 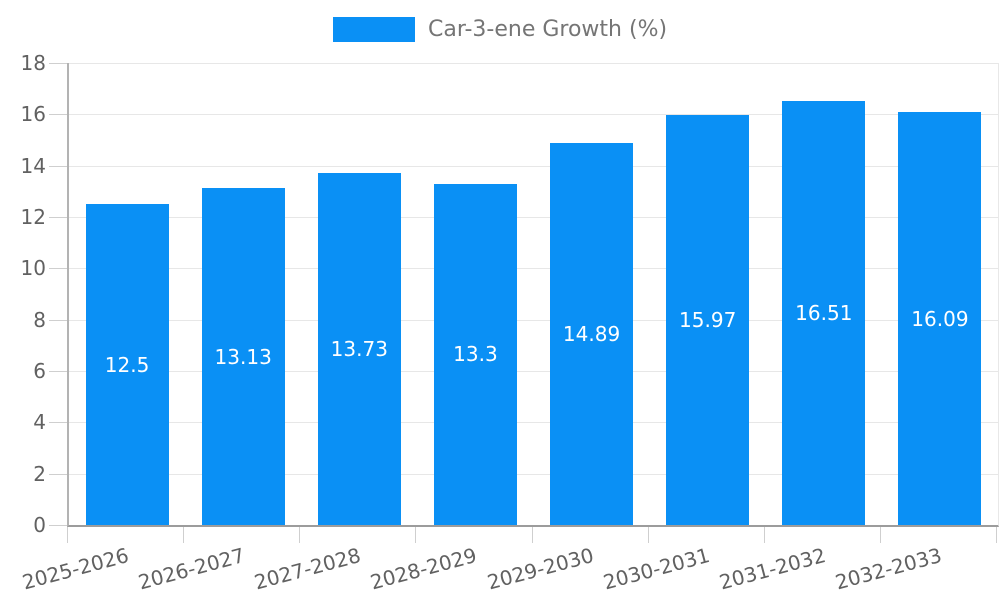 I want to click on bar-value-label: 13.3, so click(x=475, y=354).